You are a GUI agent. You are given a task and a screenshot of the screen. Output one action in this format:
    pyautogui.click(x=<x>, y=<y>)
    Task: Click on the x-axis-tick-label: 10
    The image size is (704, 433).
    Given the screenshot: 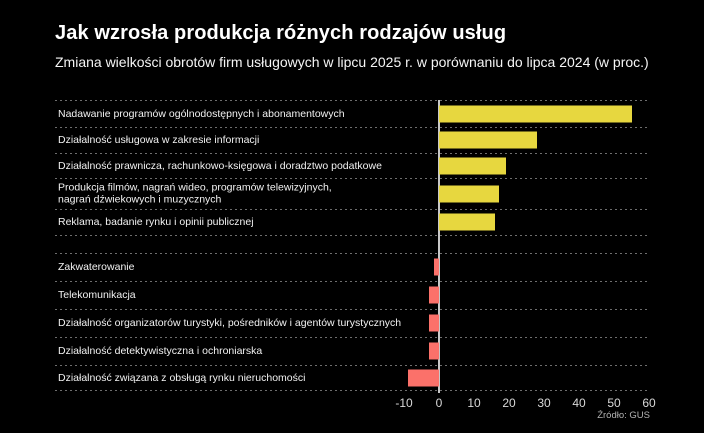 What is the action you would take?
    pyautogui.click(x=474, y=403)
    